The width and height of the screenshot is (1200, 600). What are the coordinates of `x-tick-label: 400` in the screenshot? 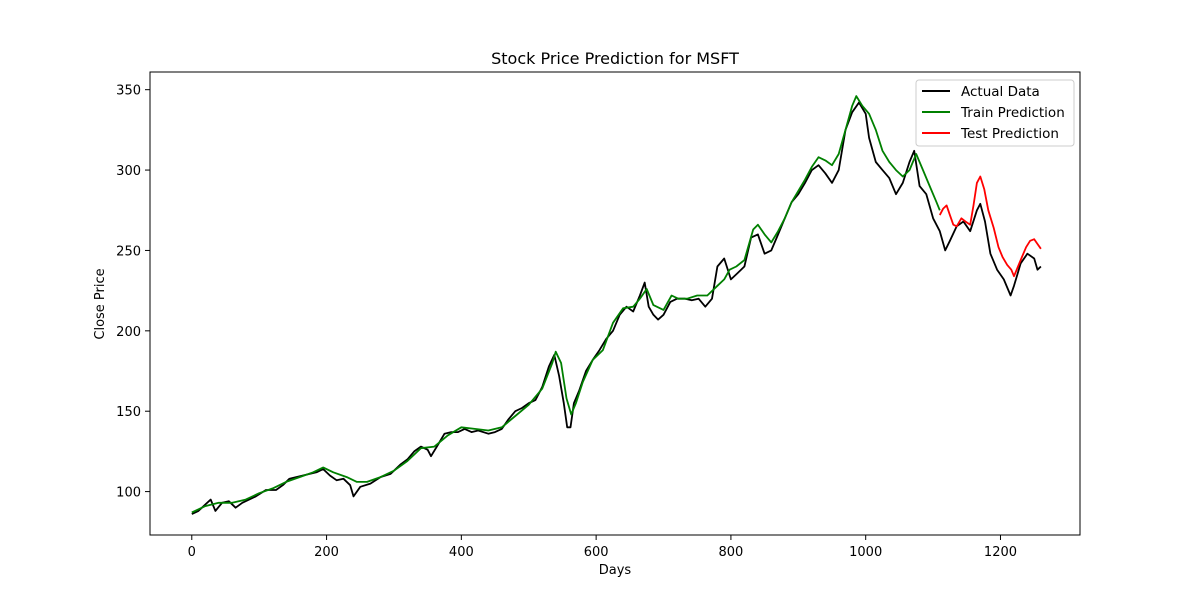 It's located at (461, 552).